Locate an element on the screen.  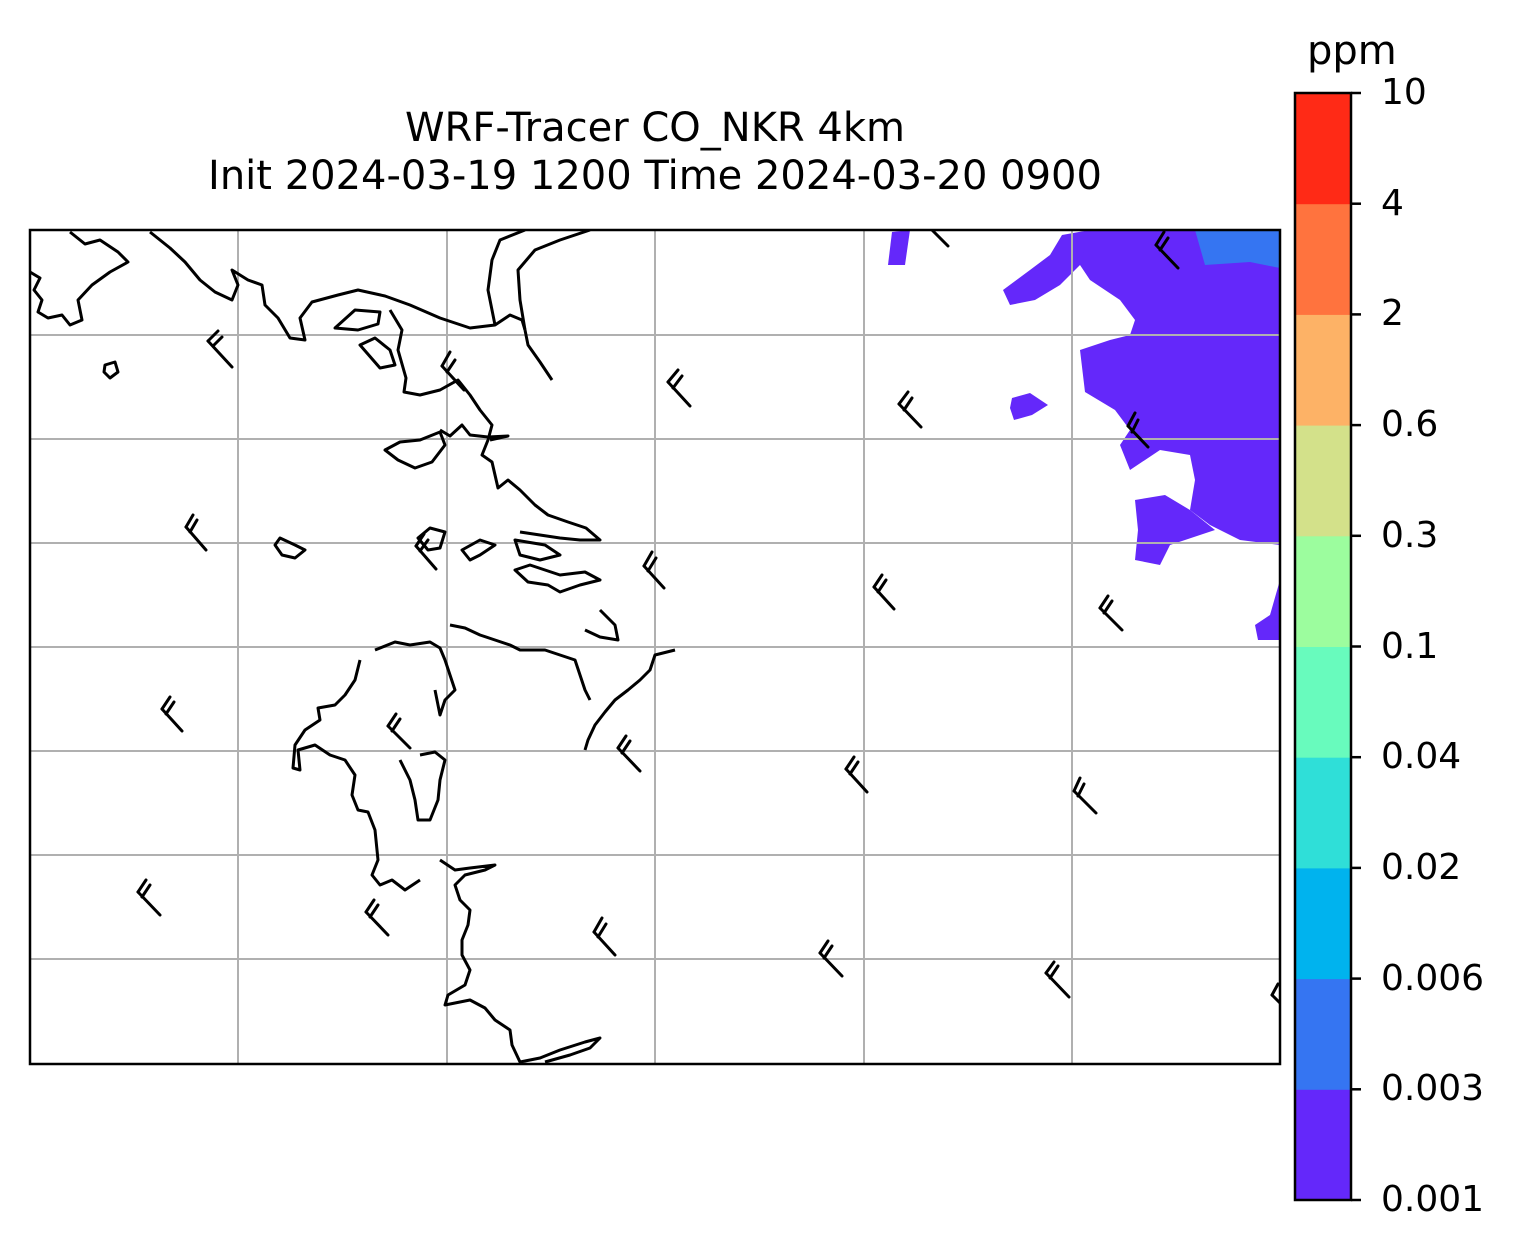
colorbar-tick-label: 0.04 is located at coordinates (1421, 757).